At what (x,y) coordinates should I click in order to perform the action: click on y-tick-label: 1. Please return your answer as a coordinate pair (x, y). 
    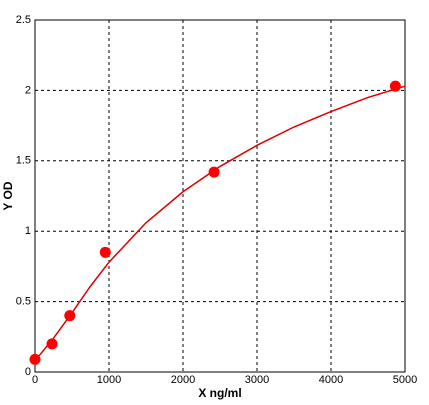
    Looking at the image, I should click on (28, 231).